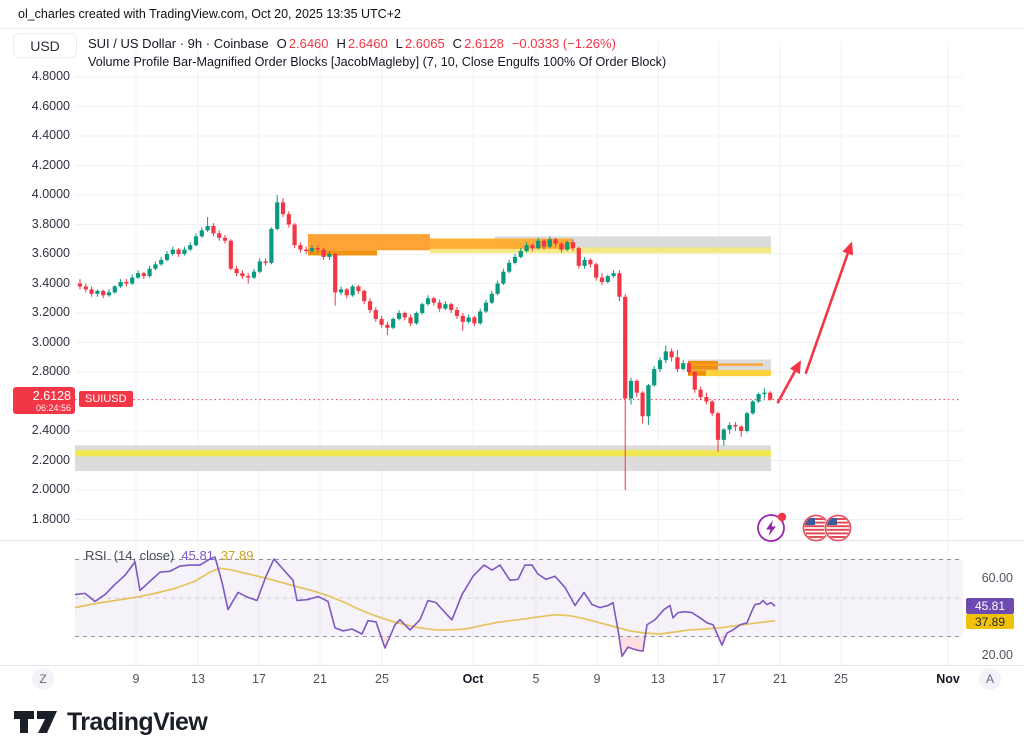 Image resolution: width=1024 pixels, height=751 pixels. Describe the element at coordinates (50, 194) in the screenshot. I see `price-tick-label: 4.0000` at that location.